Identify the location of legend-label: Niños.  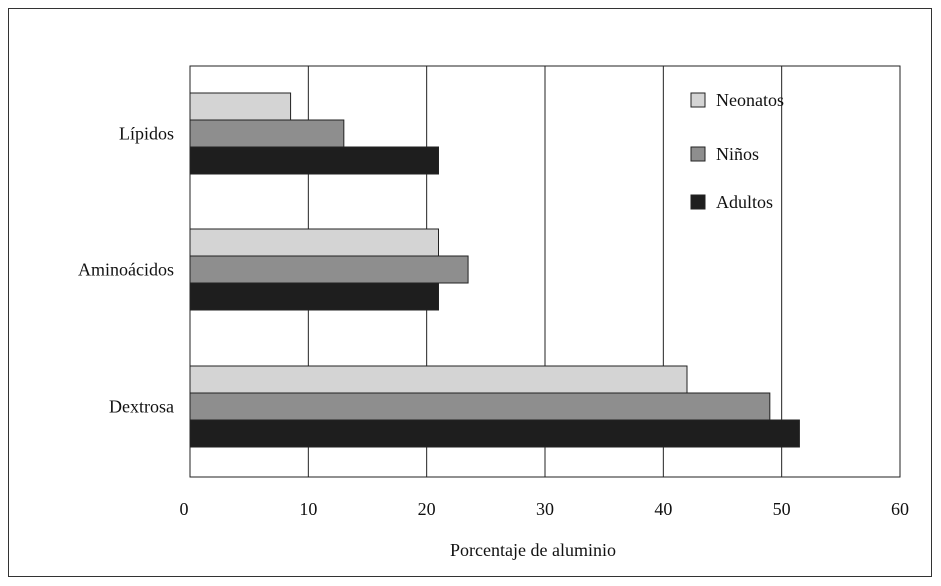
(737, 154).